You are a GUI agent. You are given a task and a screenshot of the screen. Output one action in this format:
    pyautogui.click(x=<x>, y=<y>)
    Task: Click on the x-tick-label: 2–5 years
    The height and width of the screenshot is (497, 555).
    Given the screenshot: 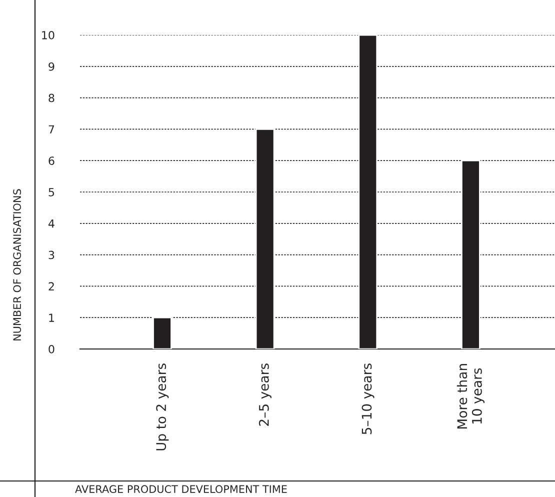 What is the action you would take?
    pyautogui.click(x=265, y=395)
    